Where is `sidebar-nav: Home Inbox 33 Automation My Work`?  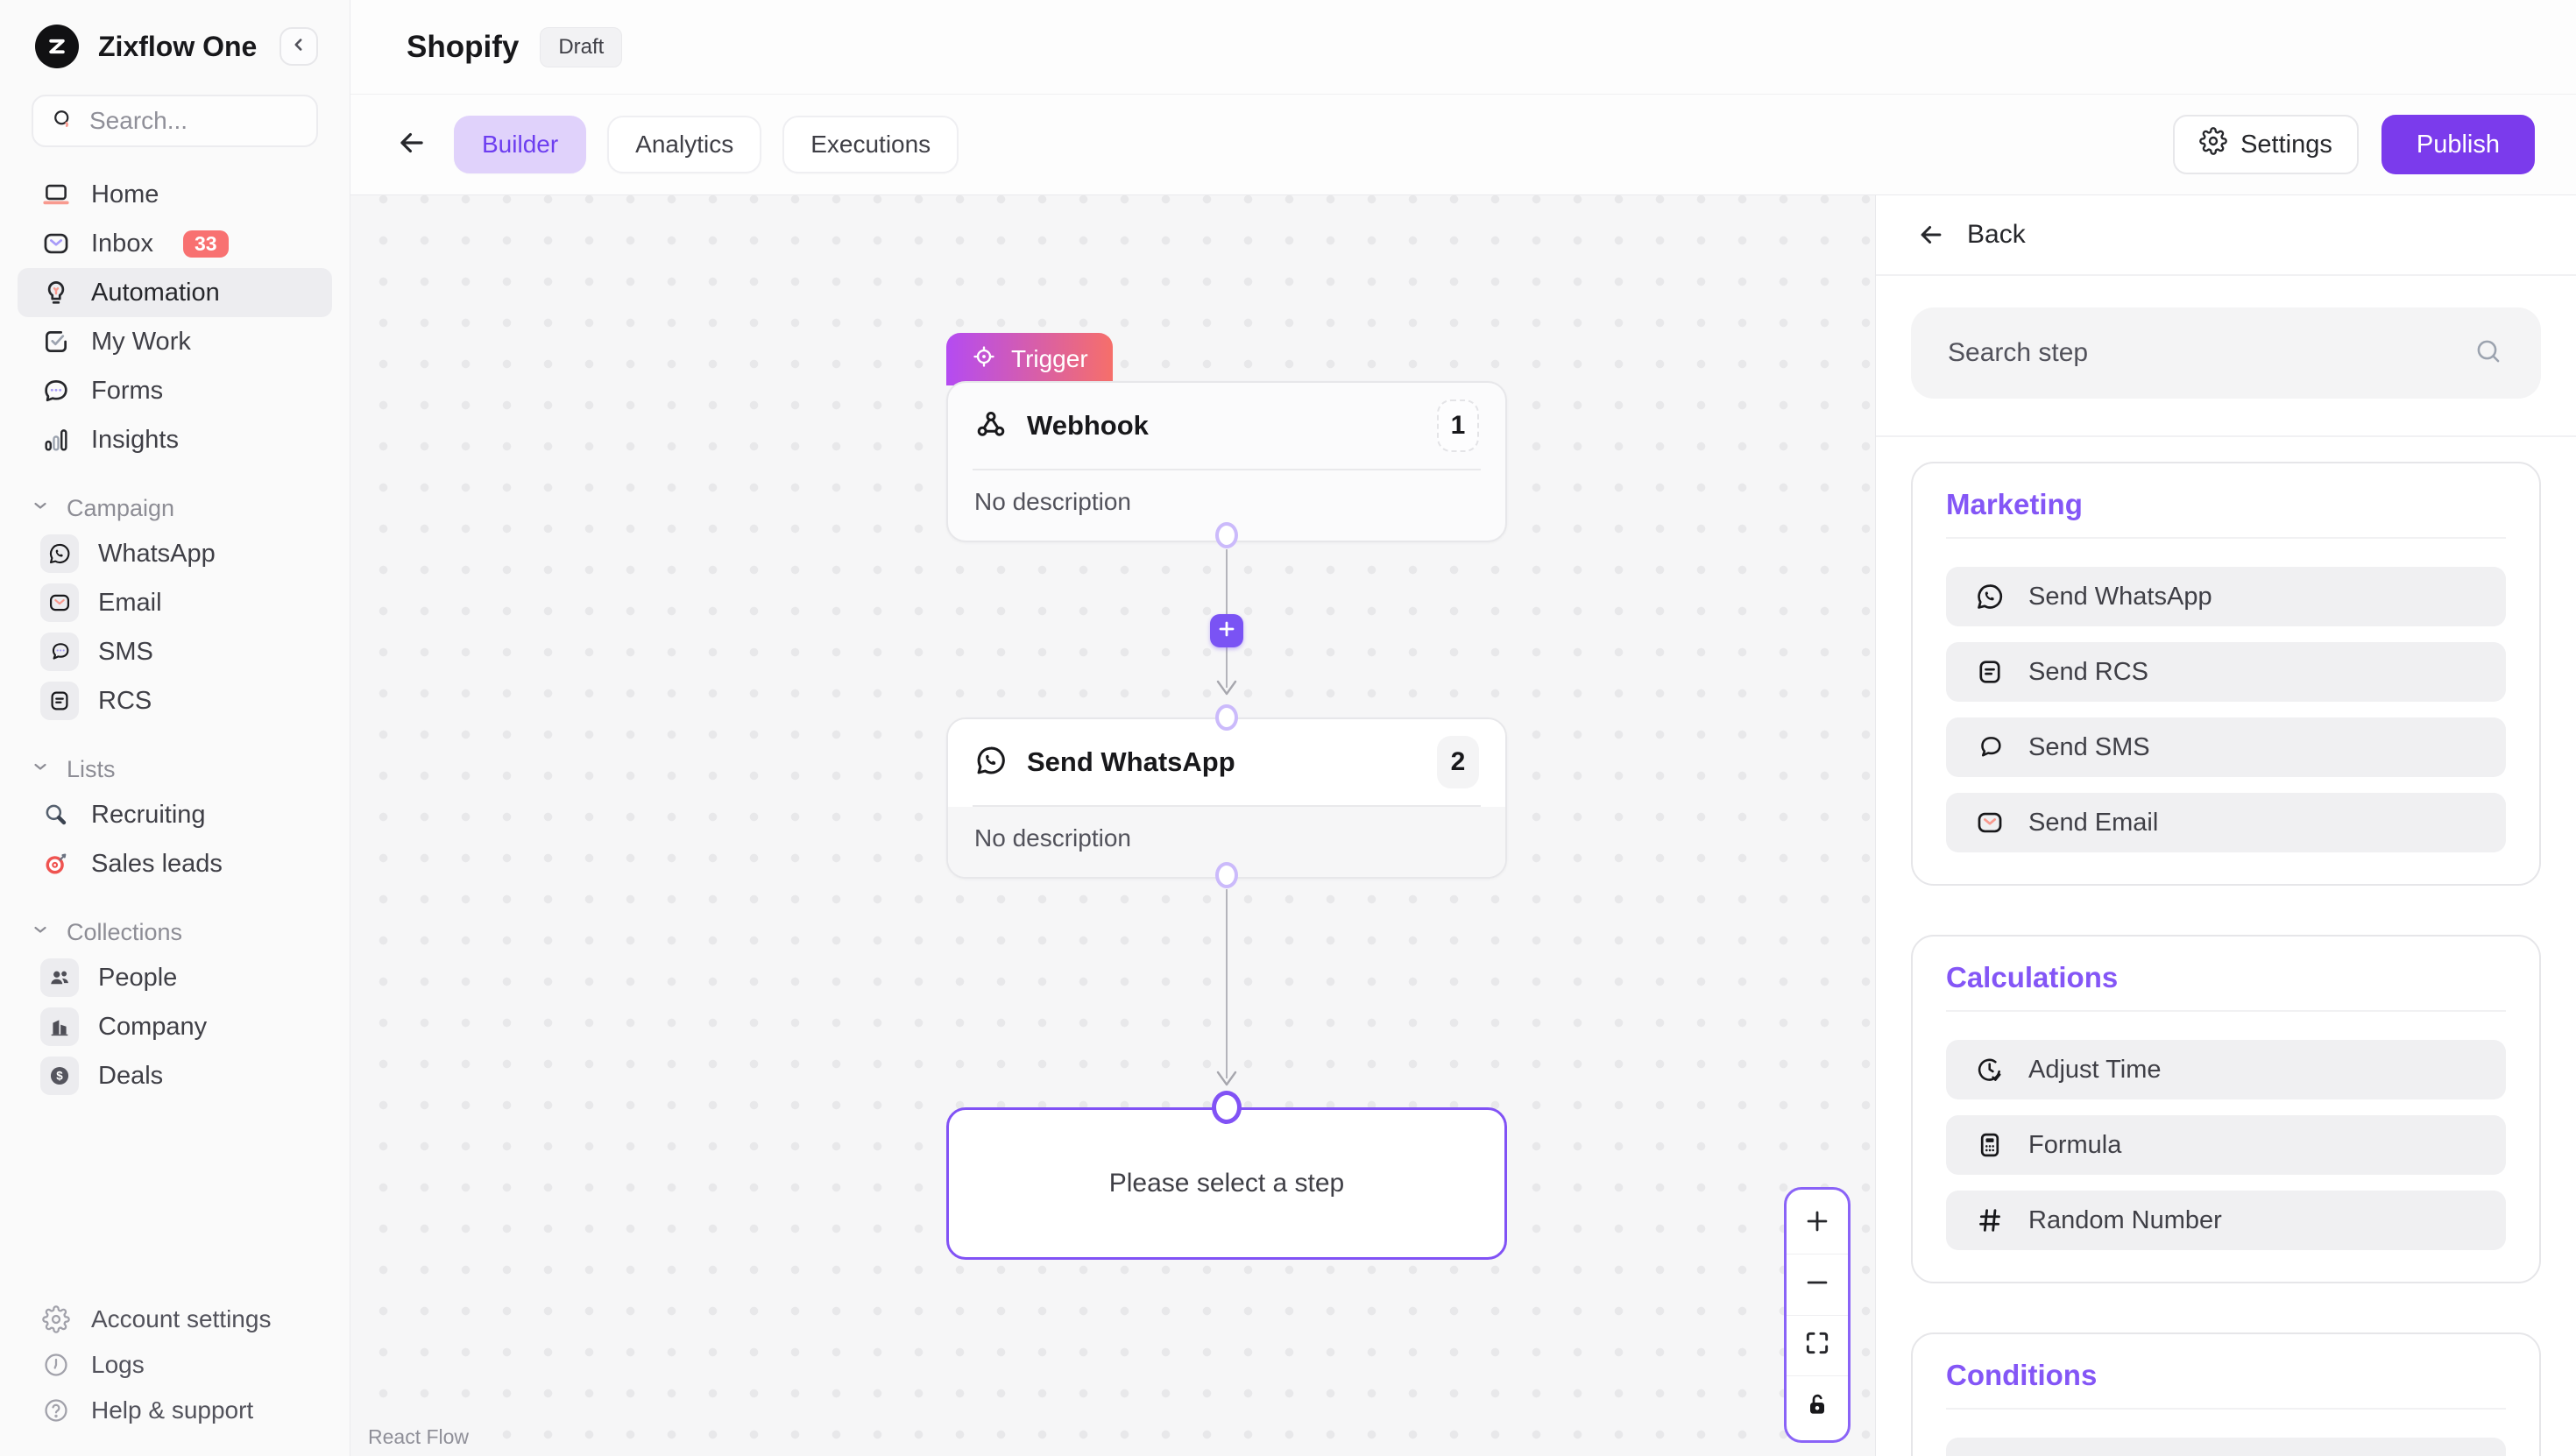
sidebar-nav: Home Inbox 33 Automation My Work is located at coordinates (175, 317).